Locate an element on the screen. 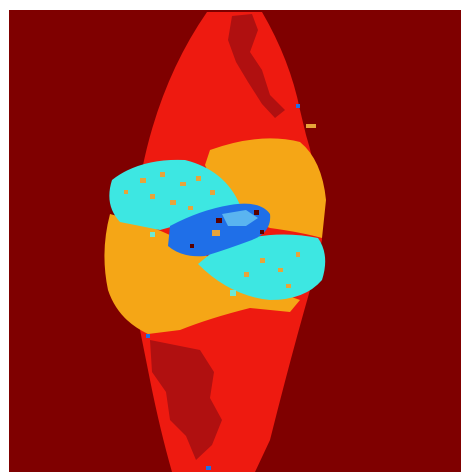  upper-right-orange-region is located at coordinates (265, 188).